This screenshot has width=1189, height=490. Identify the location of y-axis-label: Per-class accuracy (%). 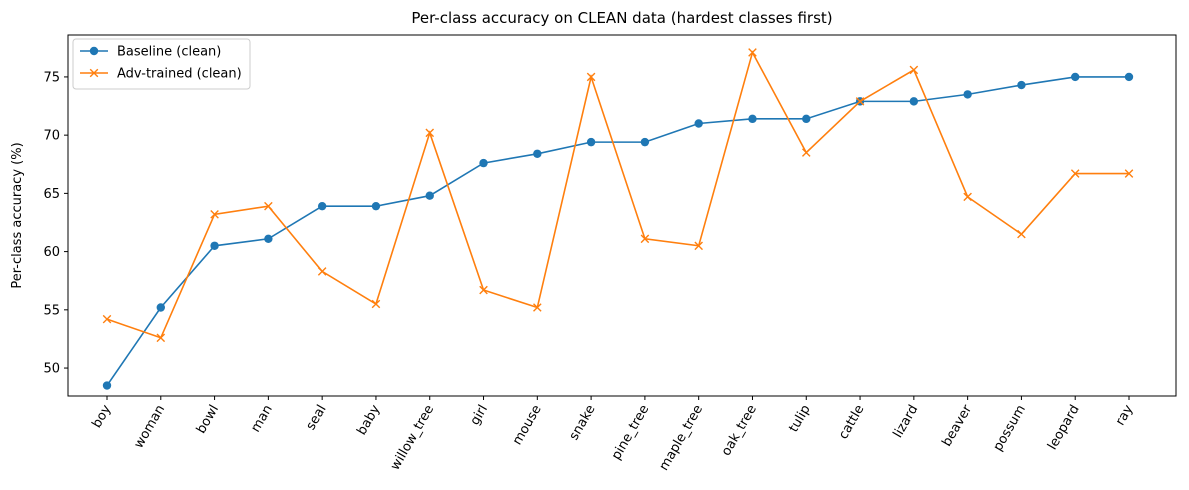
(17, 215).